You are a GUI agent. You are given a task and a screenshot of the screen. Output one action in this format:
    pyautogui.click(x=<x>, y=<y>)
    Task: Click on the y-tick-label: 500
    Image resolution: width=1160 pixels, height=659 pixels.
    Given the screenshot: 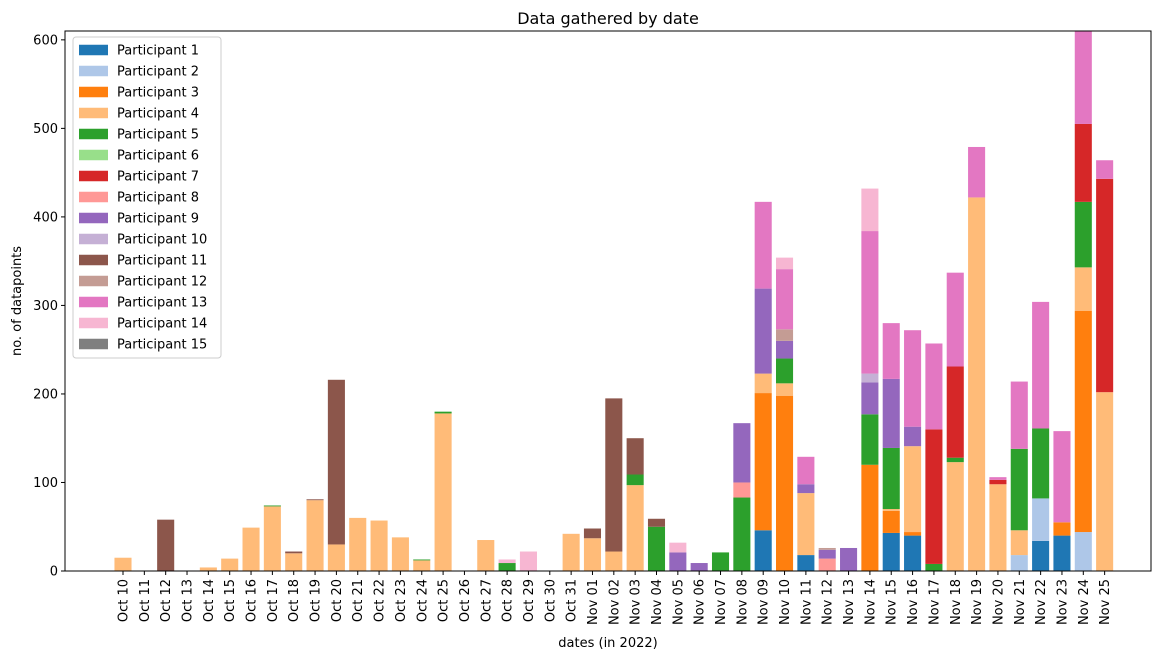 What is the action you would take?
    pyautogui.click(x=45, y=129)
    